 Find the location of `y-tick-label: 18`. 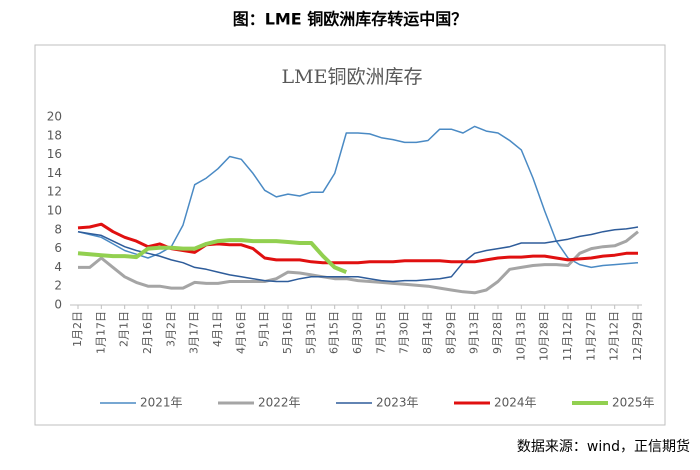

y-tick-label: 18 is located at coordinates (54, 135).